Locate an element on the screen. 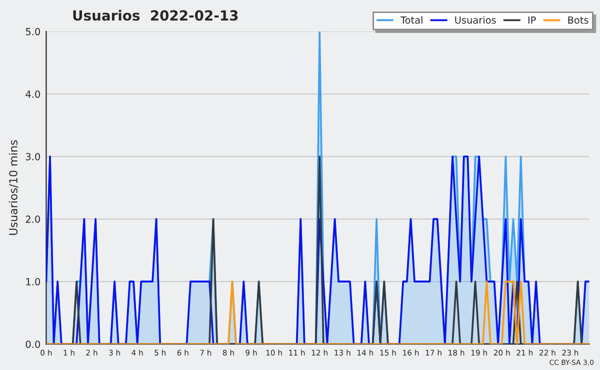 This screenshot has width=600, height=370. y-axis-title: Usuarios/10 mins is located at coordinates (13, 187).